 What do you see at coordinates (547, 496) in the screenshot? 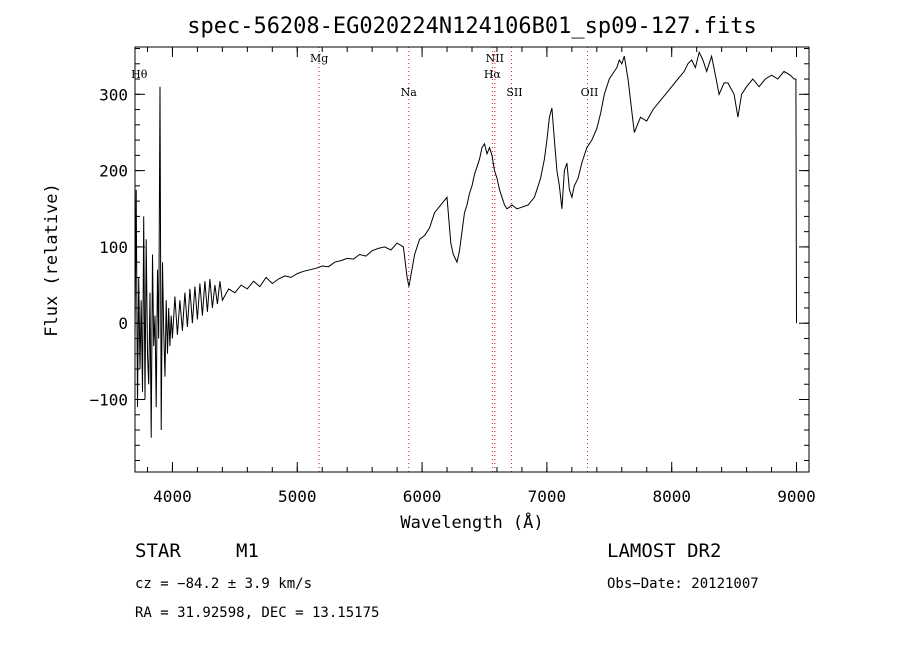
I see `x-tick-label: 7000` at bounding box center [547, 496].